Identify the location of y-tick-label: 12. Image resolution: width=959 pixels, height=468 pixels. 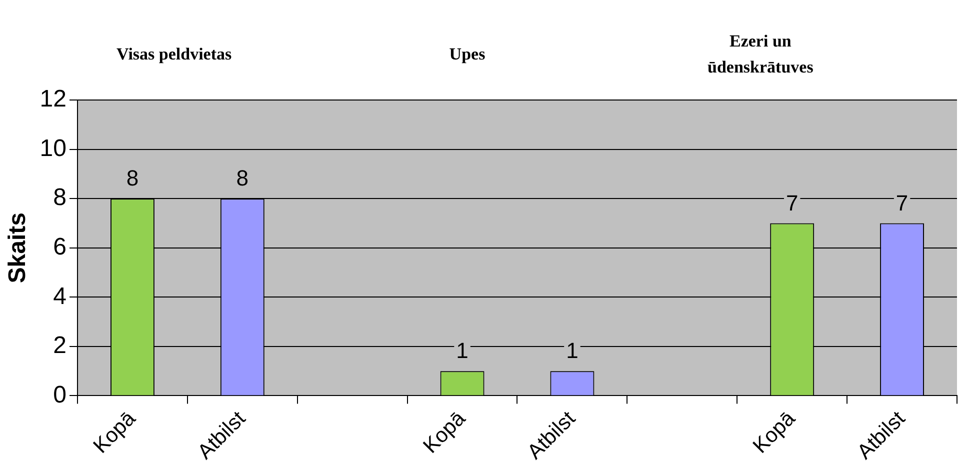
(53, 99).